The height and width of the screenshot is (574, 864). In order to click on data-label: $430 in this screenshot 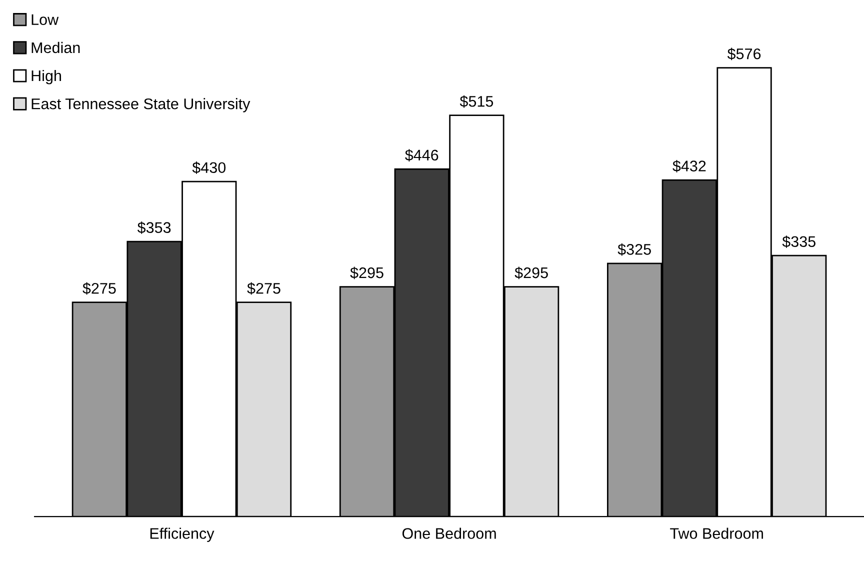, I will do `click(209, 168)`.